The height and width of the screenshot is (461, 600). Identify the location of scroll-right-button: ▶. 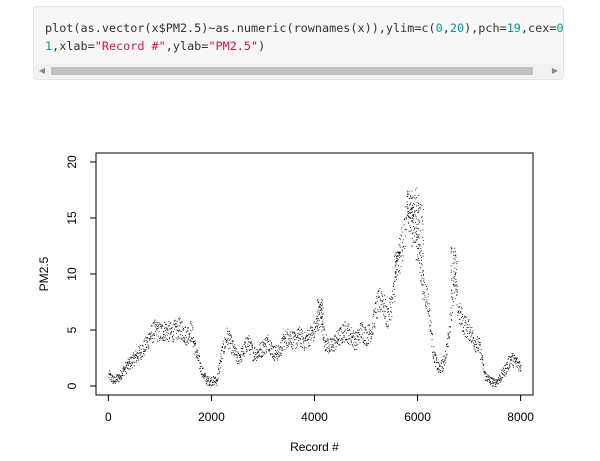
(555, 71).